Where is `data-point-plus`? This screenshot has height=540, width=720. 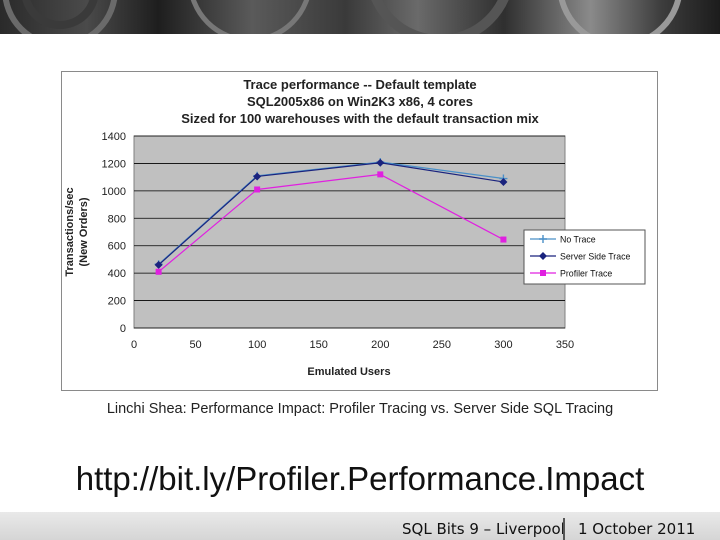 data-point-plus is located at coordinates (543, 239).